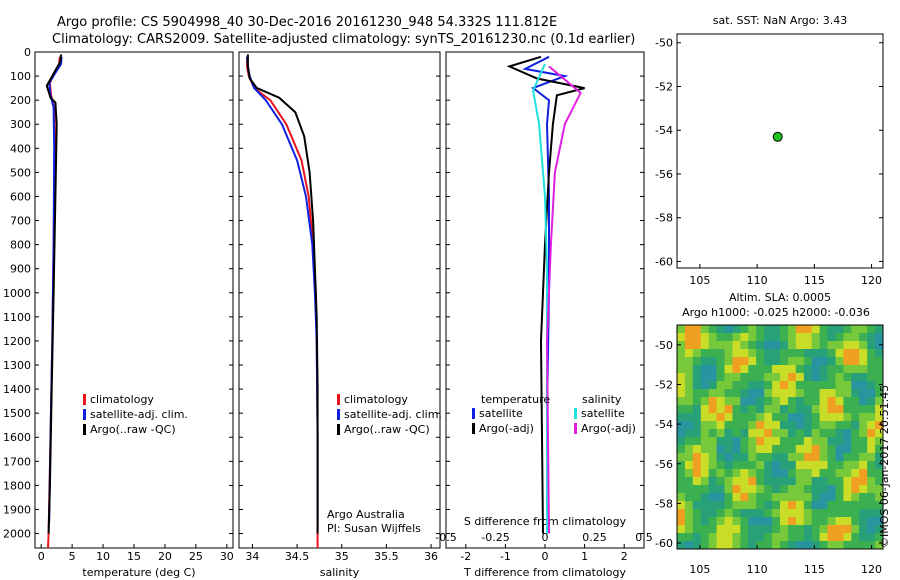 The image size is (900, 580). I want to click on difference-s-axis-label: S difference from climatology, so click(545, 521).